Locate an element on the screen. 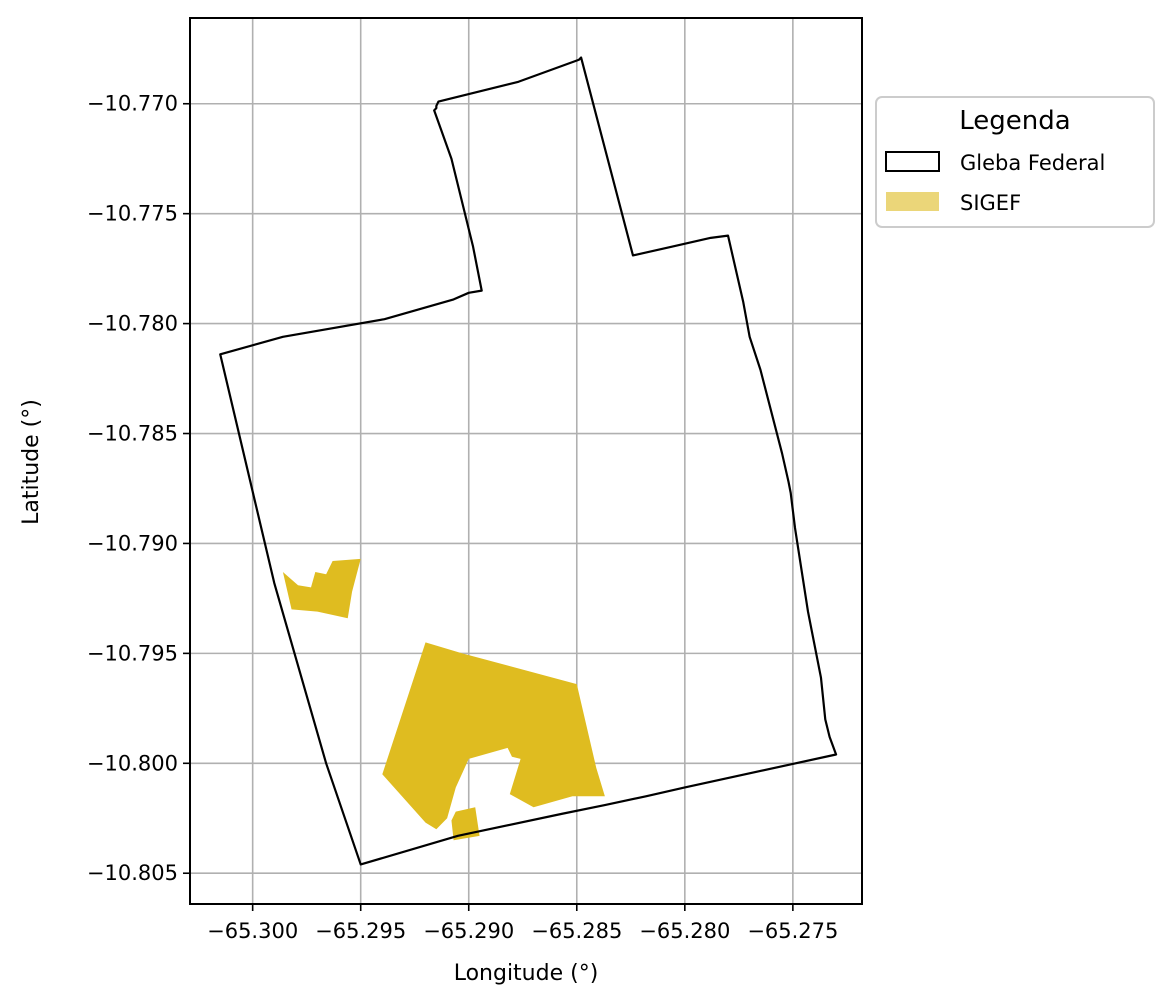 This screenshot has width=1174, height=1006. legend-title: Legenda is located at coordinates (1014, 121).